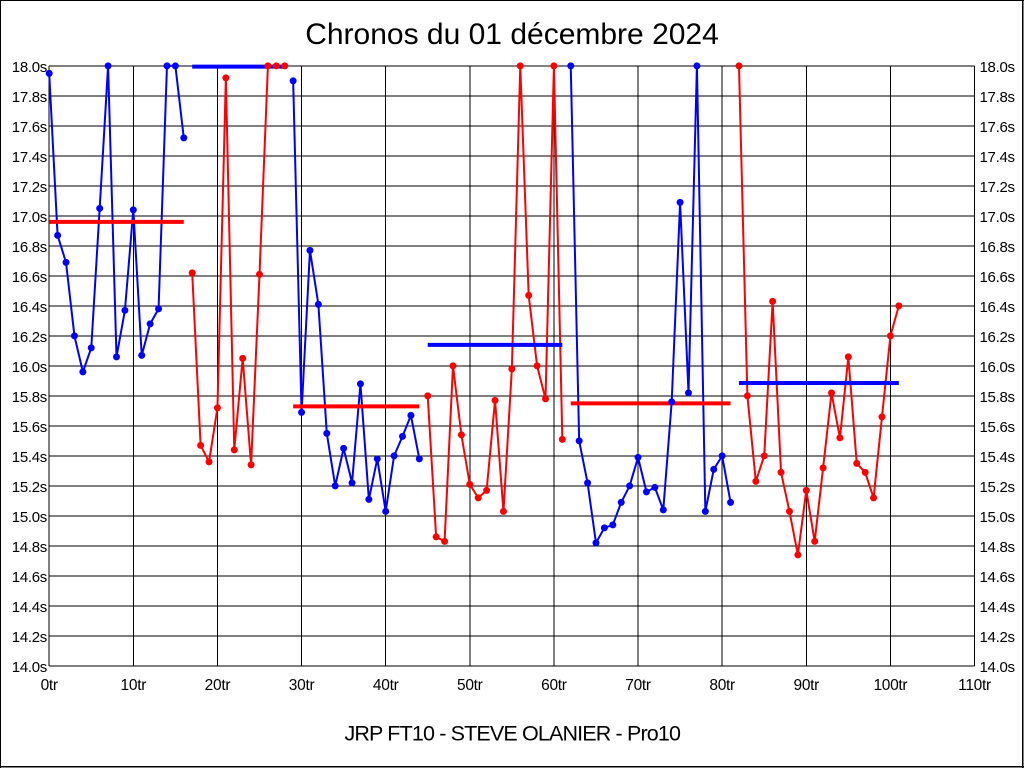 This screenshot has height=768, width=1024. I want to click on svg-text: 110tr, so click(974, 685).